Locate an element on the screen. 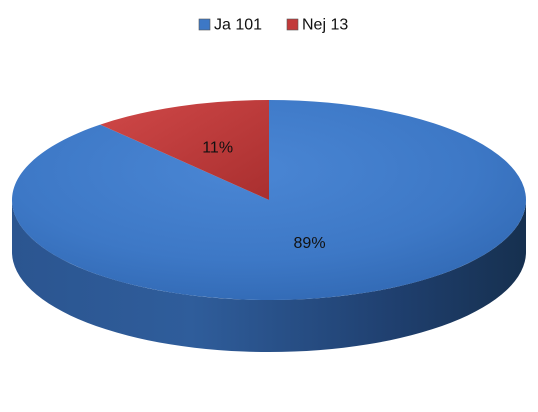  legend-label: Nej 13 is located at coordinates (325, 25).